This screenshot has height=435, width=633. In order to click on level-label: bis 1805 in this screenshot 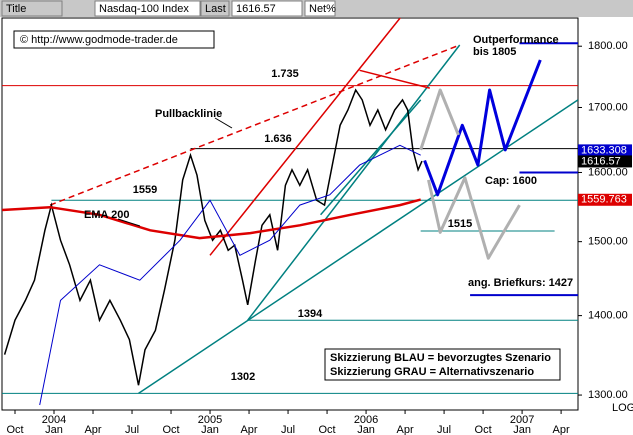, I will do `click(494, 52)`.